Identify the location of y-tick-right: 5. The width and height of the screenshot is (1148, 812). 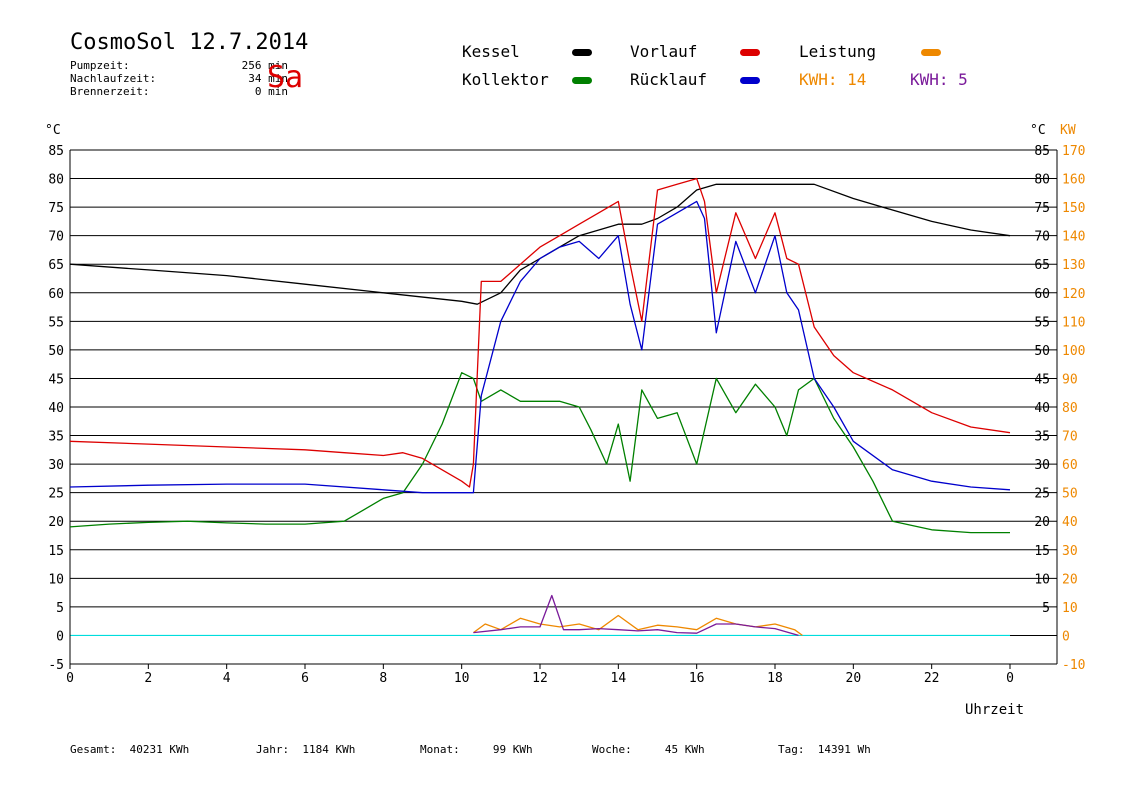
(1046, 608).